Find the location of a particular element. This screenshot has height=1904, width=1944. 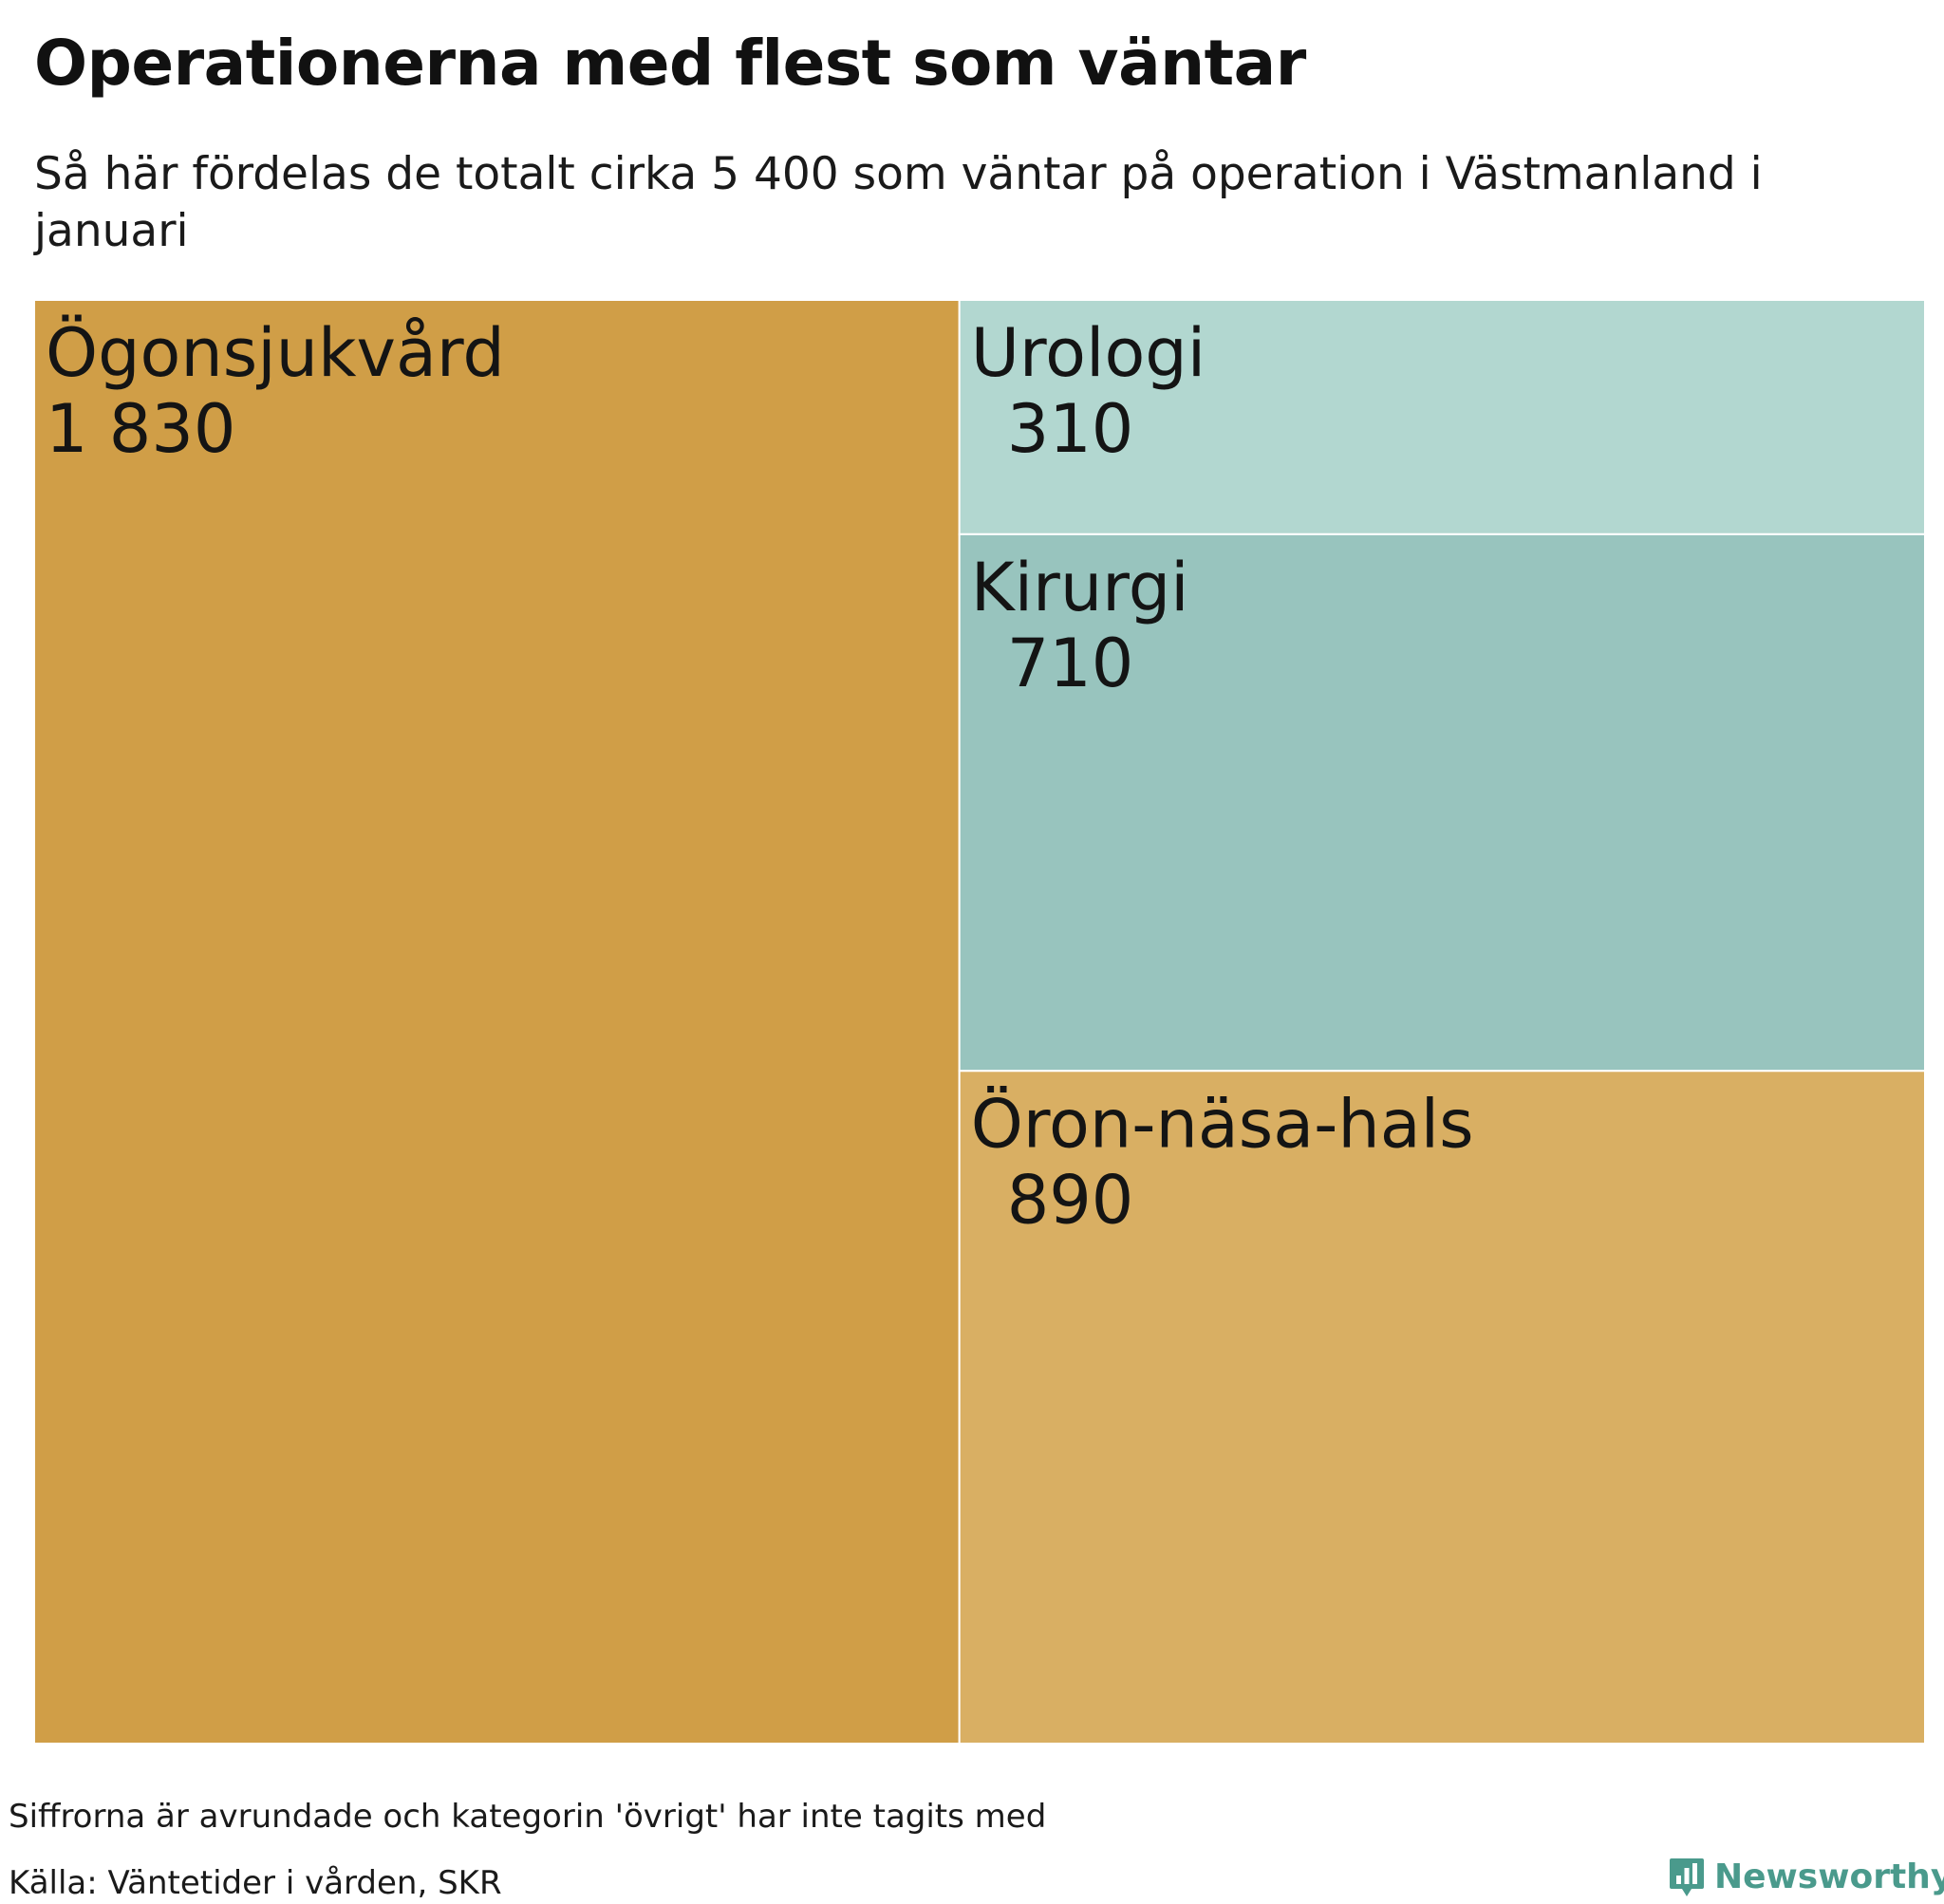

brand-logo: Newsworthy is located at coordinates (1806, 1877).